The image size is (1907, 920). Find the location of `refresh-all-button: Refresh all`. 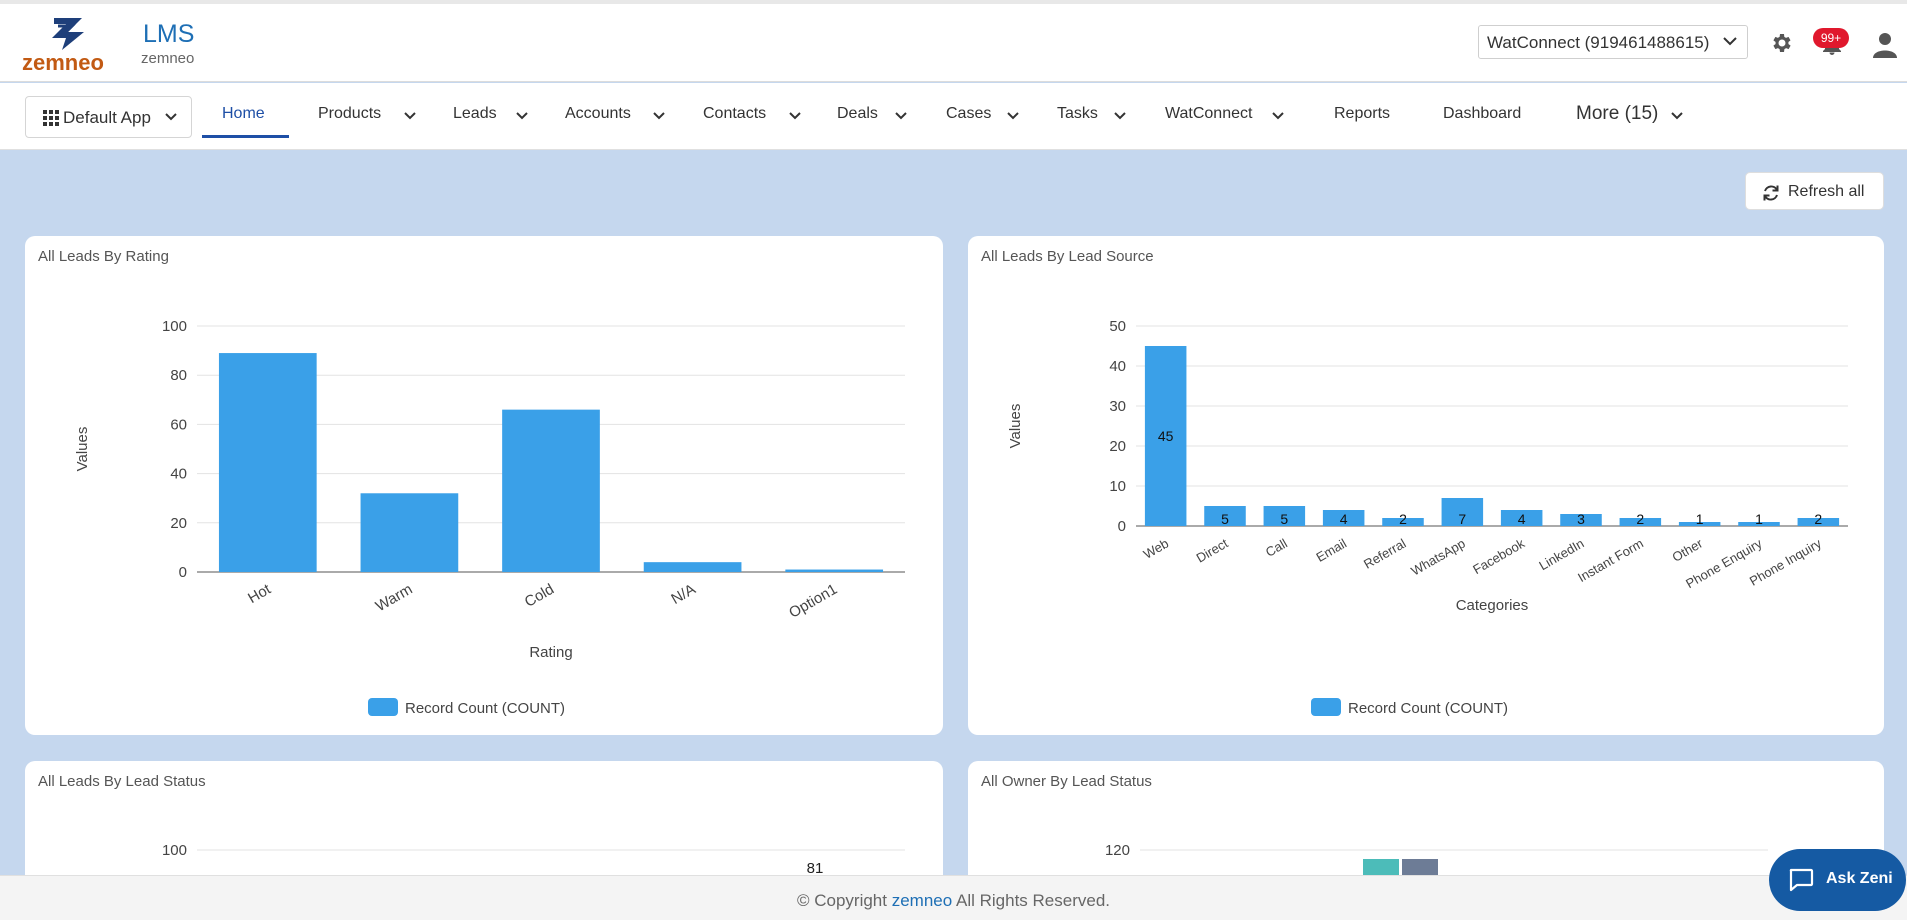

refresh-all-button: Refresh all is located at coordinates (1814, 191).